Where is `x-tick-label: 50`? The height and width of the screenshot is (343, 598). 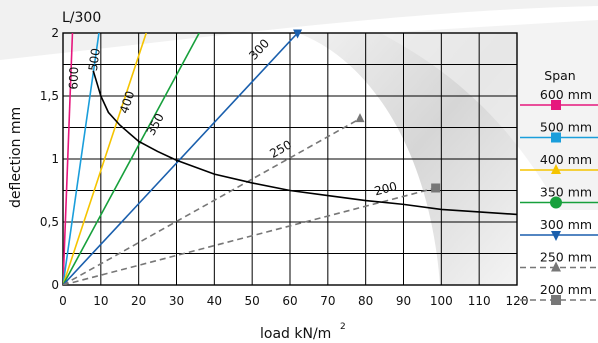 x-tick-label: 50 is located at coordinates (252, 301).